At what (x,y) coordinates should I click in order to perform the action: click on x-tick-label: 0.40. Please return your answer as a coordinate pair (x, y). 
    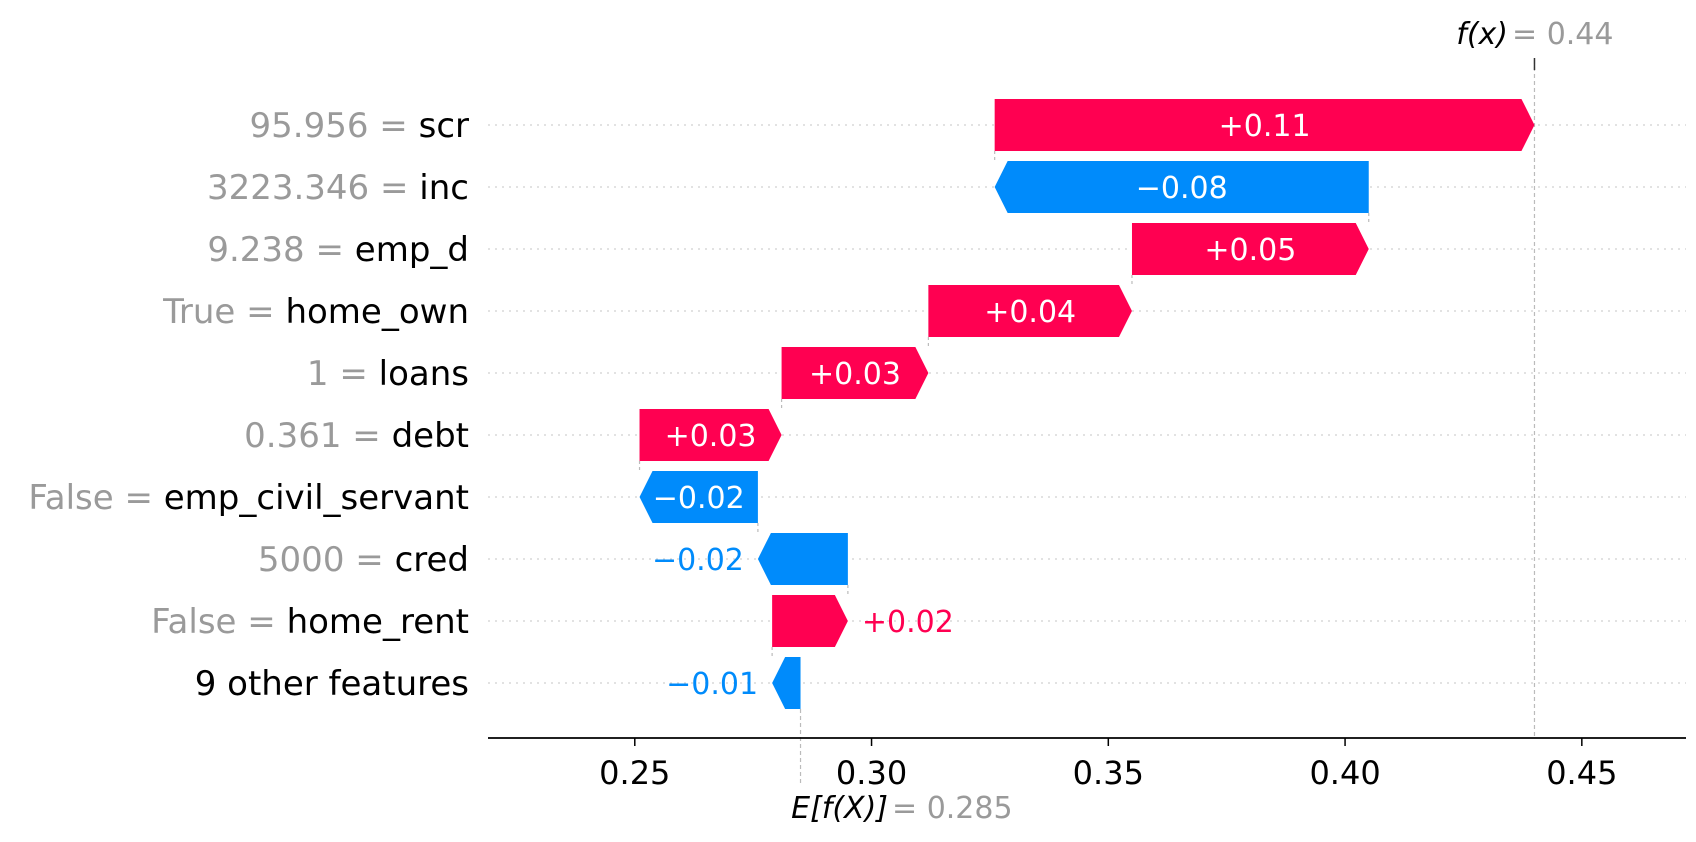
    Looking at the image, I should click on (1344, 773).